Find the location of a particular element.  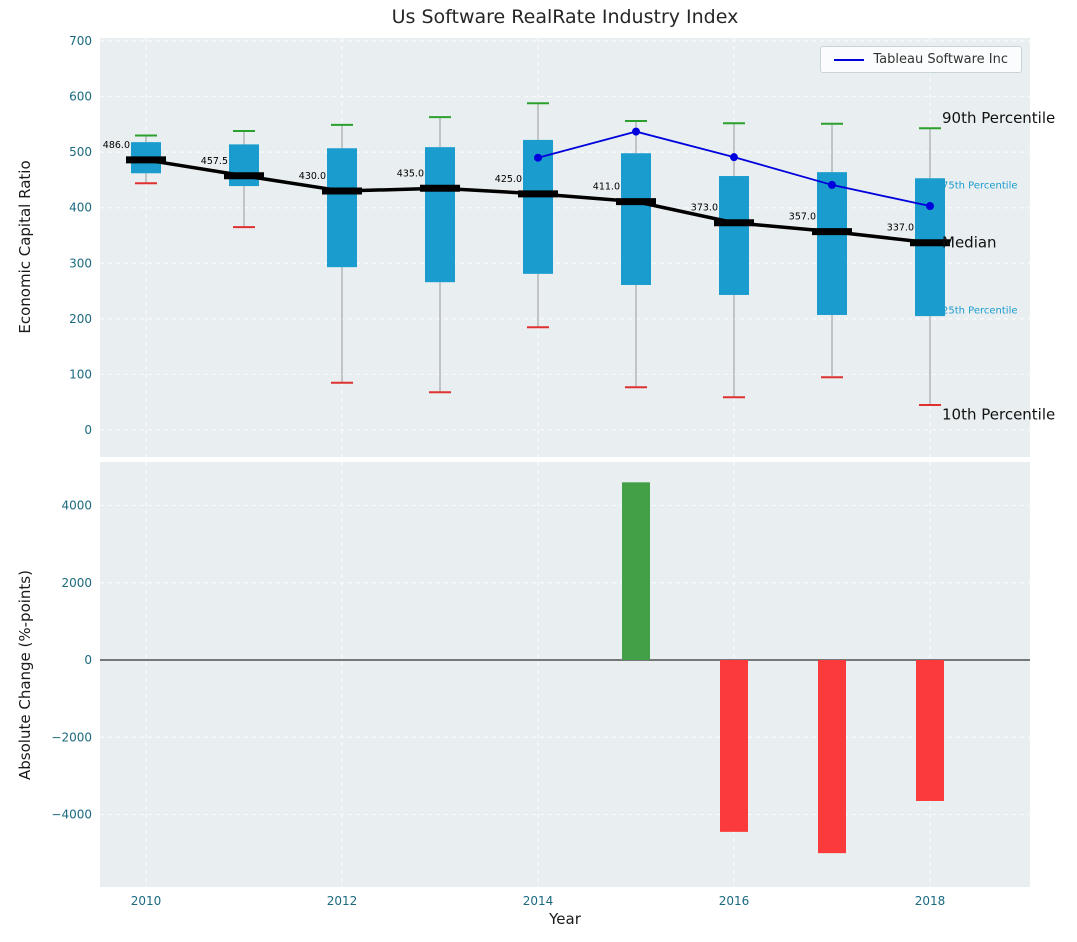

percentile-annotation: 10th Percentile is located at coordinates (998, 414).